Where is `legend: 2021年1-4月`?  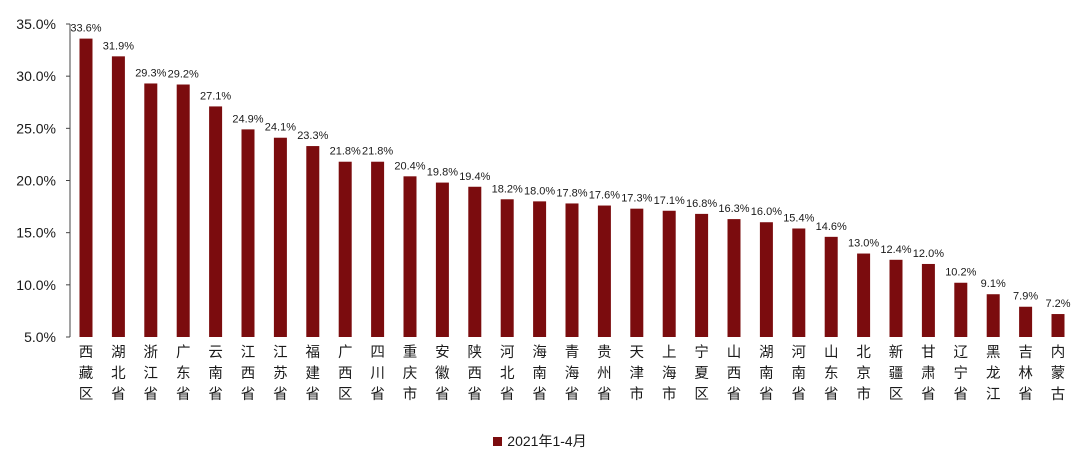 legend: 2021年1-4月 is located at coordinates (540, 441).